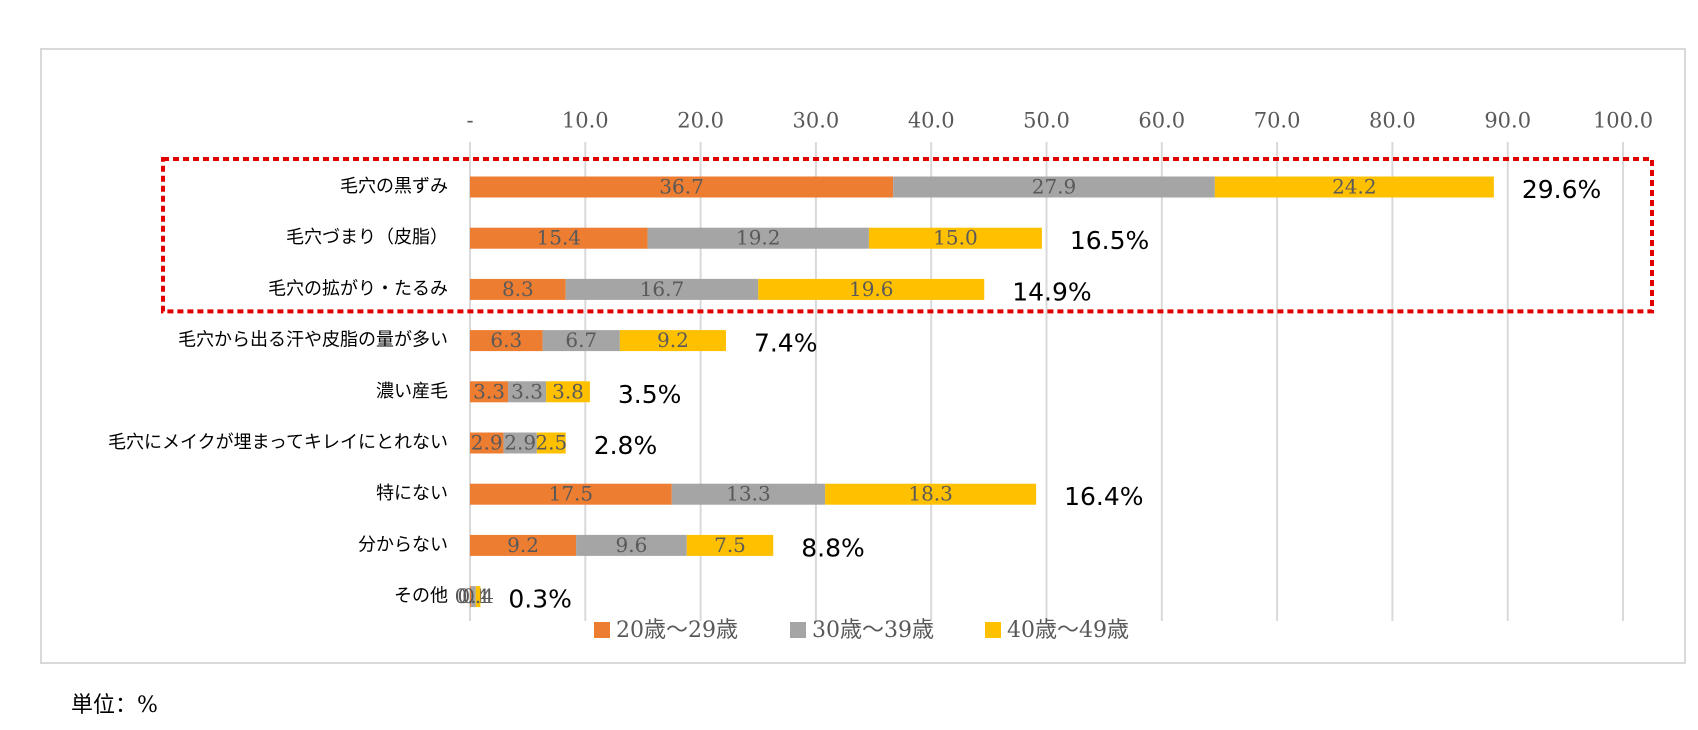 The height and width of the screenshot is (730, 1698). I want to click on value-label: 16.7, so click(662, 289).